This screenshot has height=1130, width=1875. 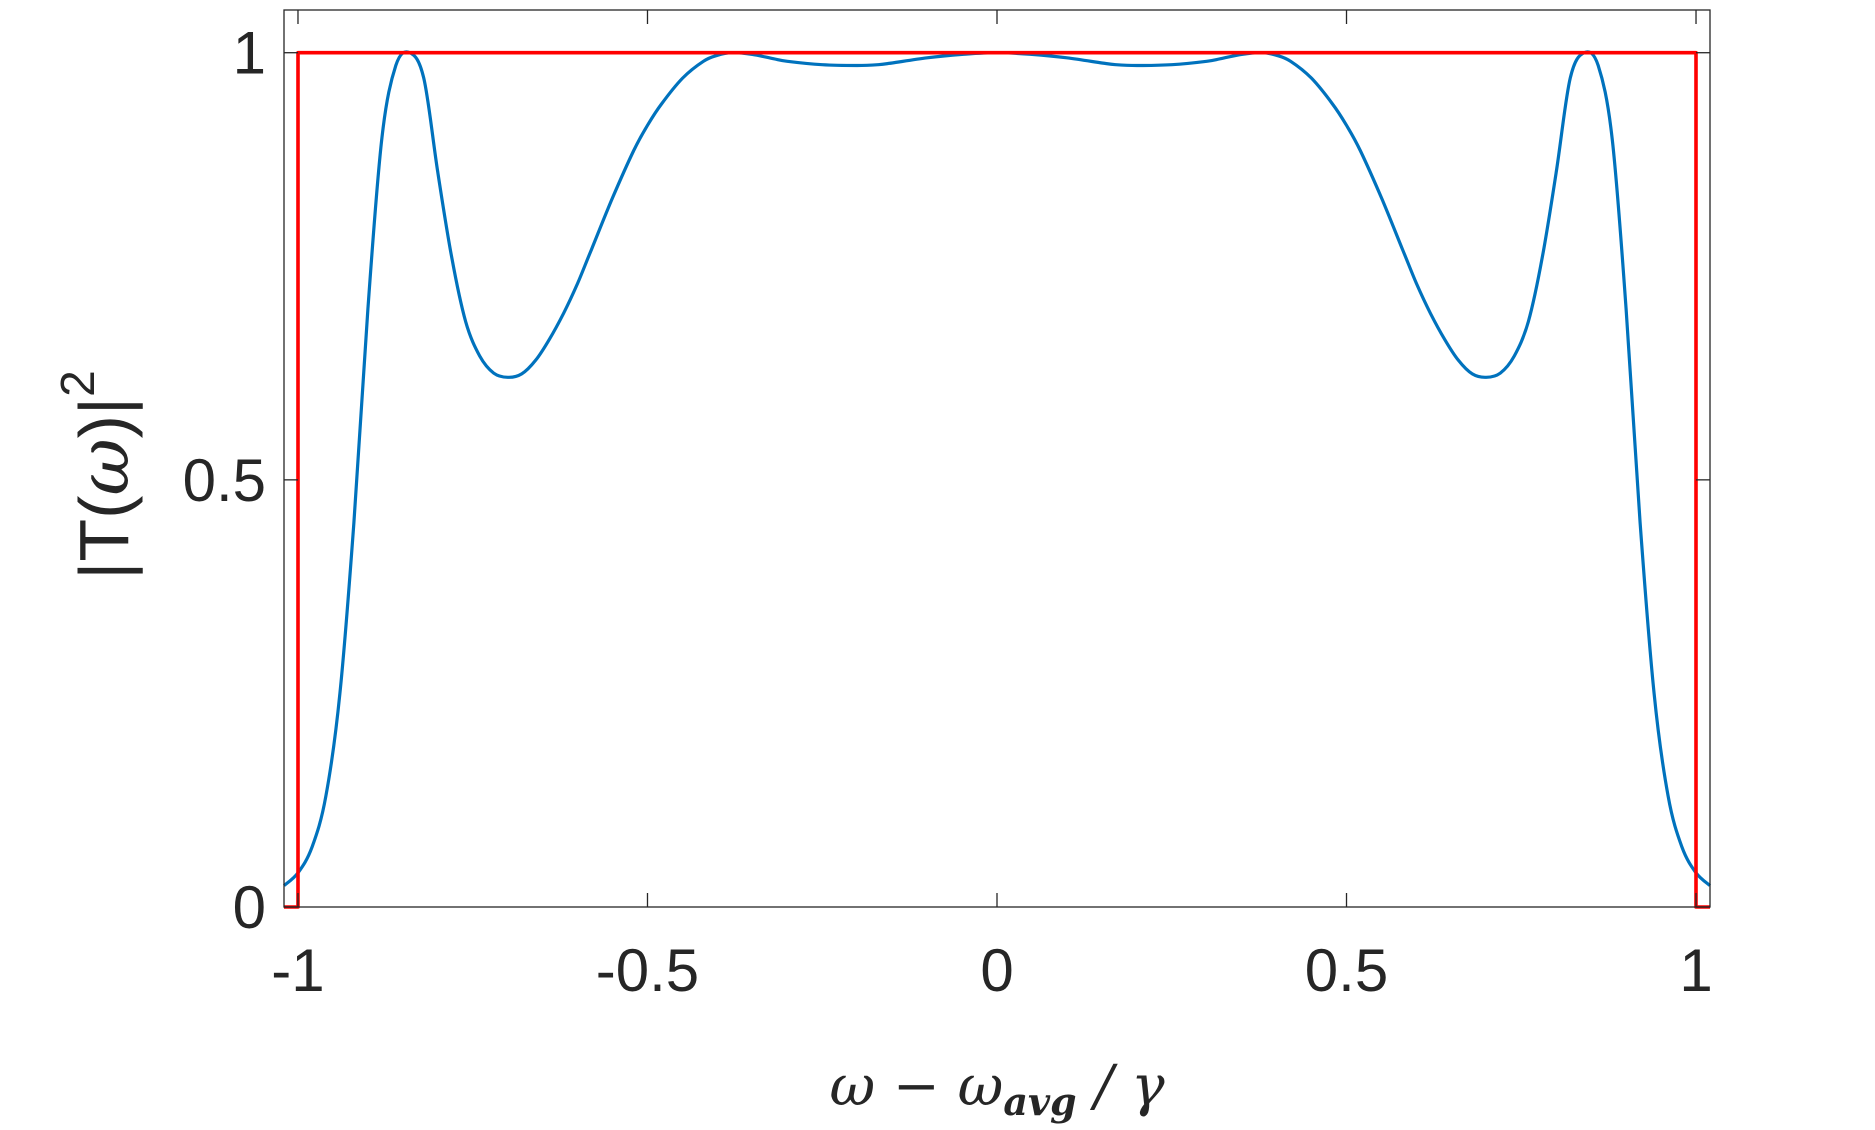 I want to click on x-axis-label-minus: −, so click(x=916, y=1086).